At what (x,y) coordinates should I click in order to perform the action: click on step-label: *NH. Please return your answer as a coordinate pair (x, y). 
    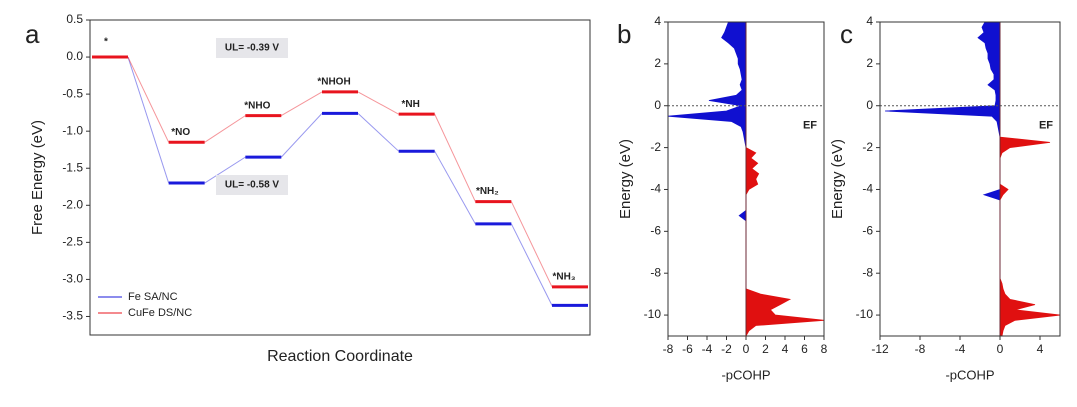
    Looking at the image, I should click on (410, 104).